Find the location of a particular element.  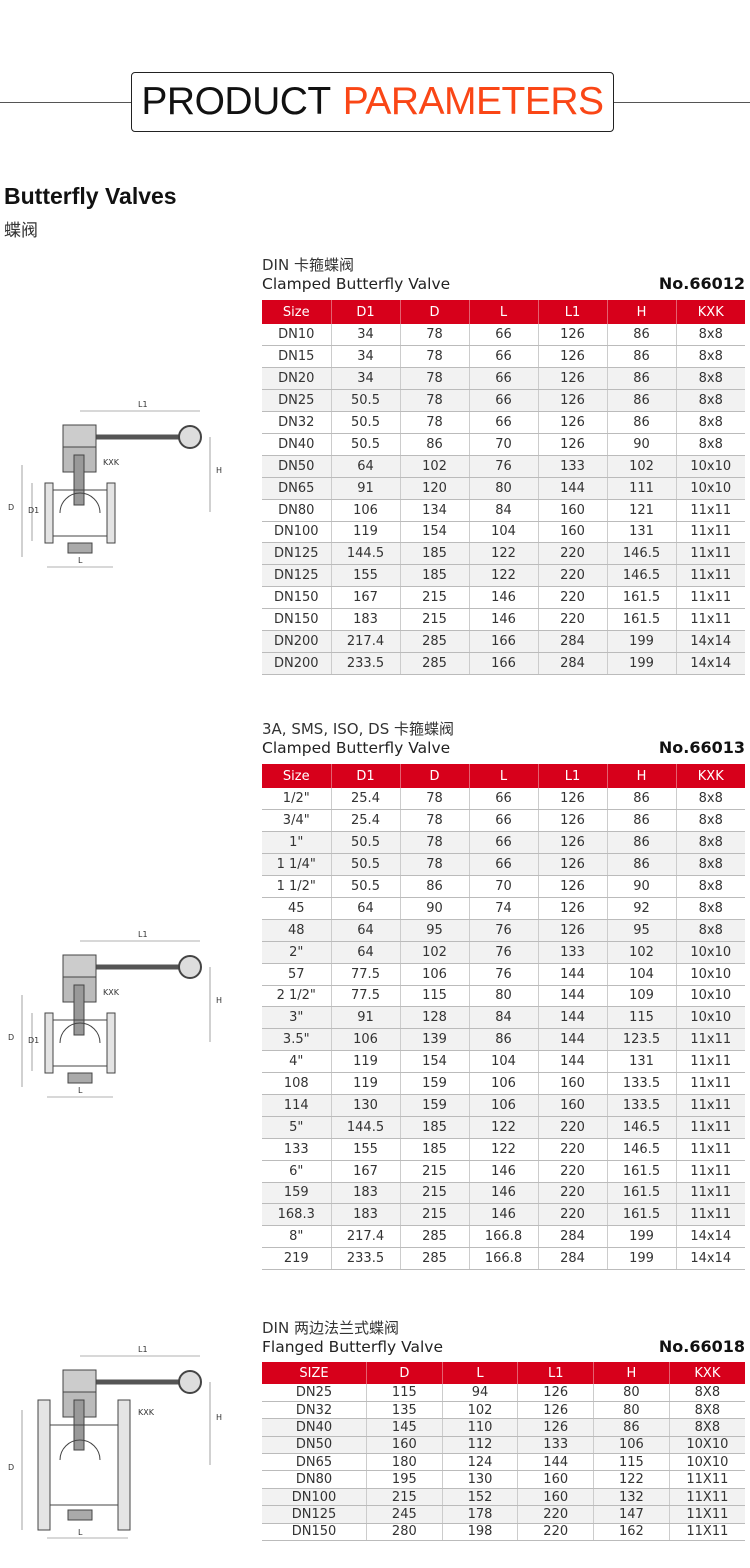

size-cell: 3/4" is located at coordinates (296, 821).